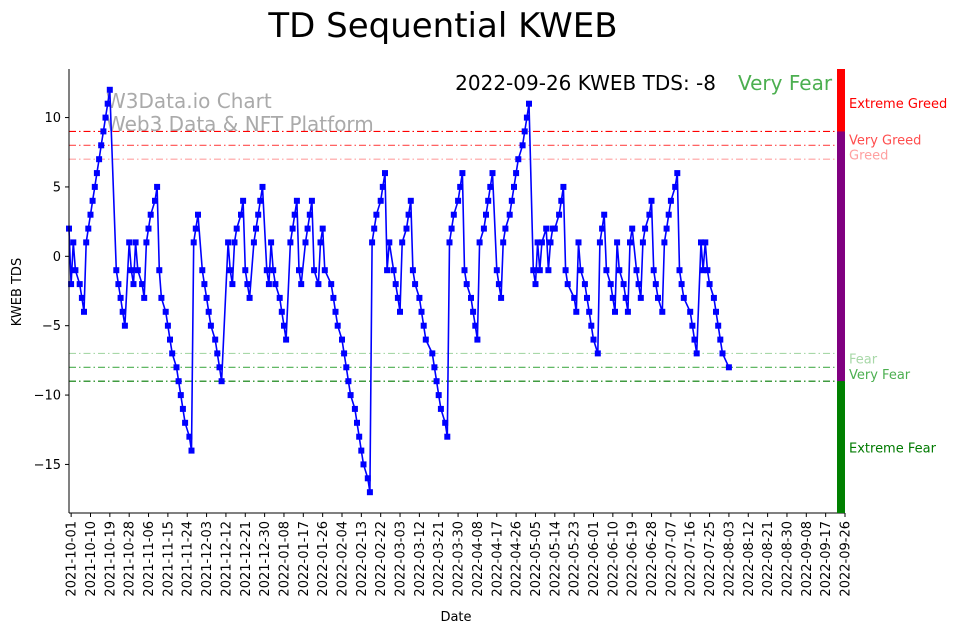 This screenshot has width=962, height=633. Describe the element at coordinates (362, 559) in the screenshot. I see `x-tick-label: 2022-02-13` at that location.